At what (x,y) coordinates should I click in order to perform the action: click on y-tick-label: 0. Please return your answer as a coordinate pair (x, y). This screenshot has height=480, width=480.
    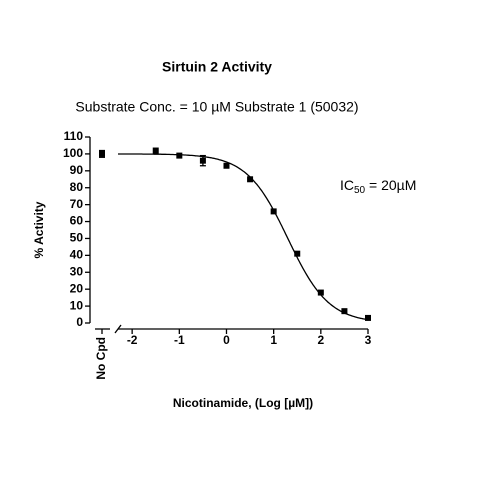
    Looking at the image, I should click on (79, 322).